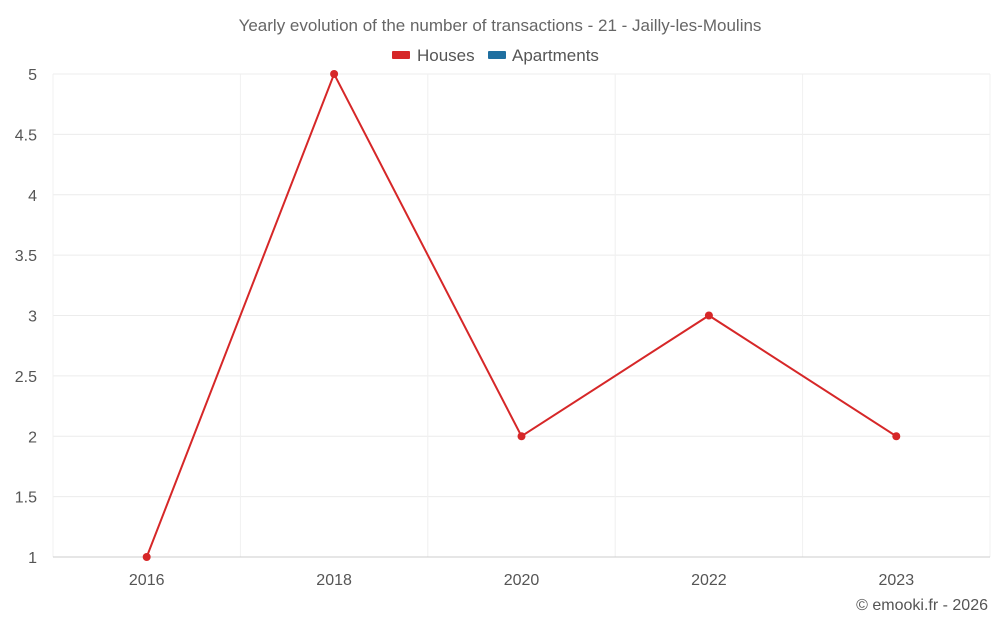  Describe the element at coordinates (26, 256) in the screenshot. I see `y-tick-label: 3.5` at that location.